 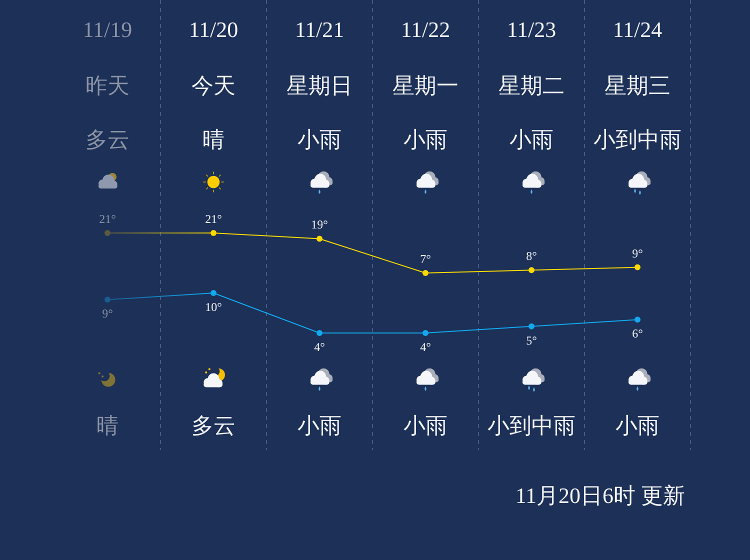 I want to click on annotation: 星期三, so click(x=637, y=85).